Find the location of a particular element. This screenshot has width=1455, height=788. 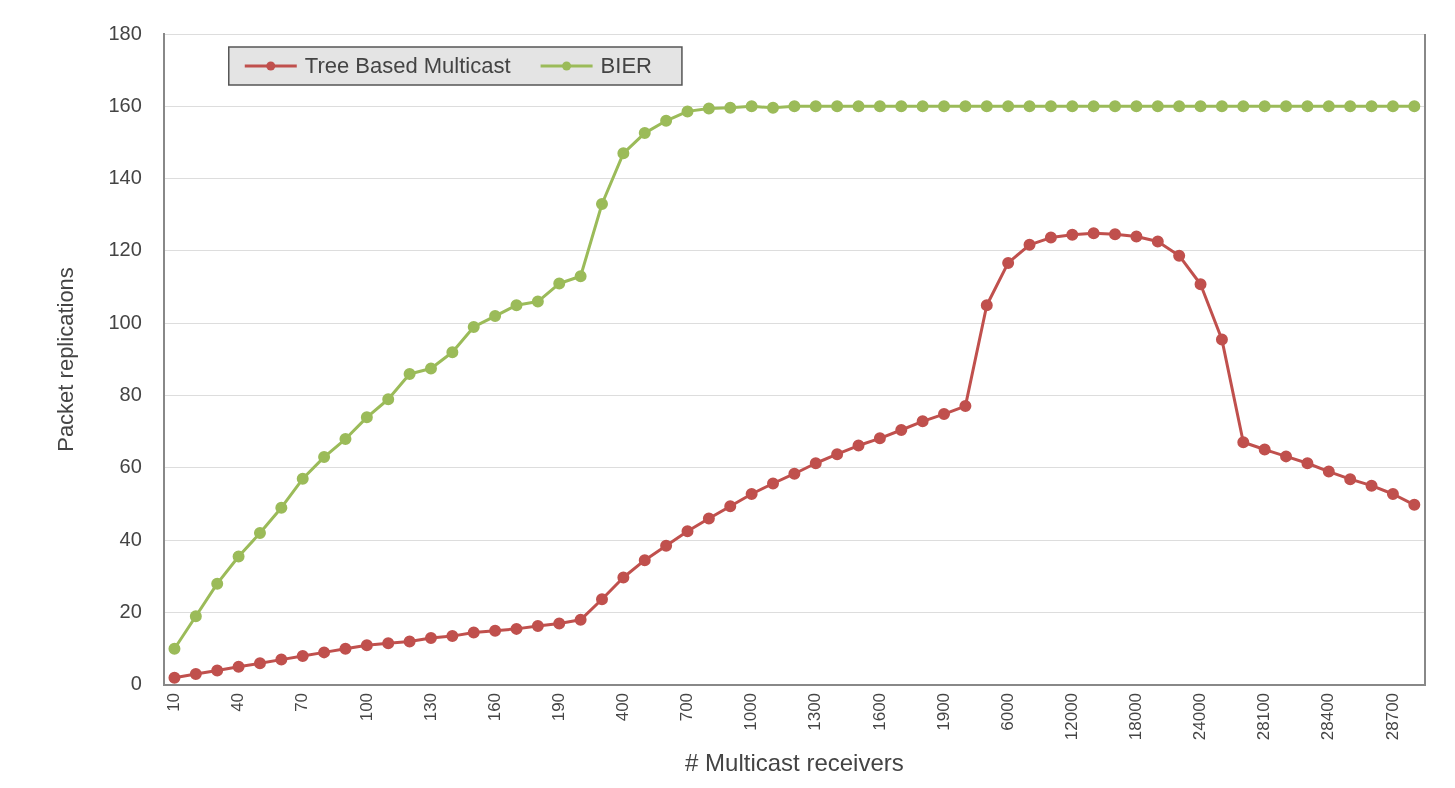

x-axis-title: # Multicast receivers is located at coordinates (794, 763).